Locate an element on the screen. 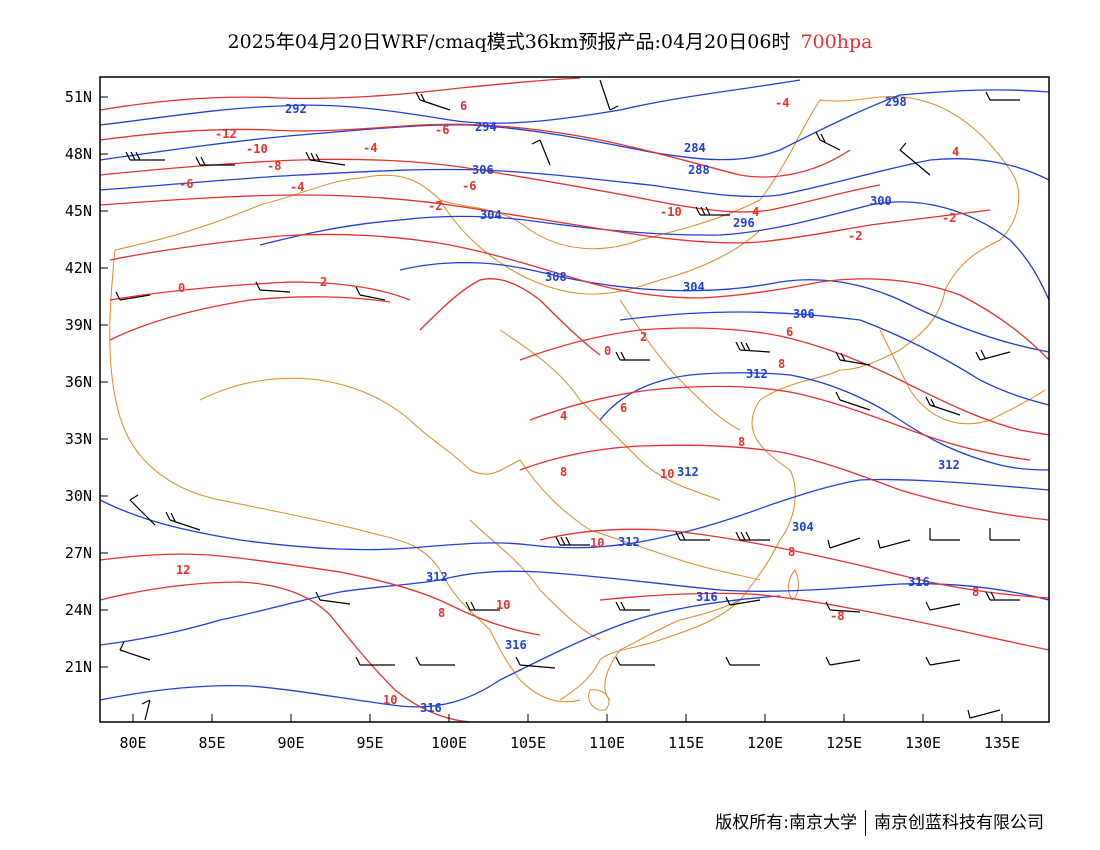 The width and height of the screenshot is (1100, 850). geopotential-label: 306 is located at coordinates (804, 314).